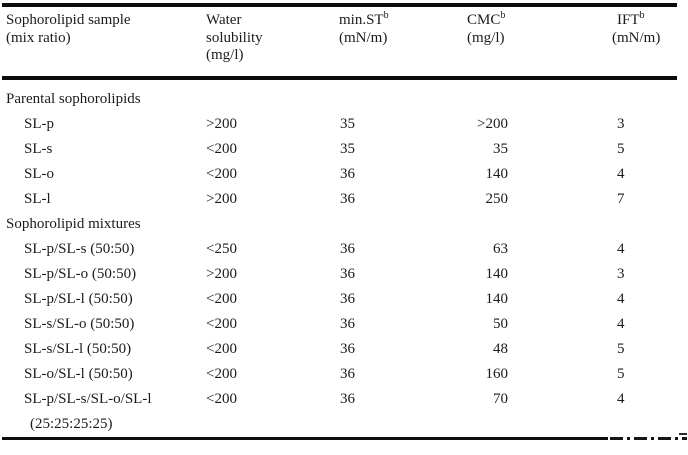 The image size is (688, 455). I want to click on cmc-value: 63, so click(500, 249).